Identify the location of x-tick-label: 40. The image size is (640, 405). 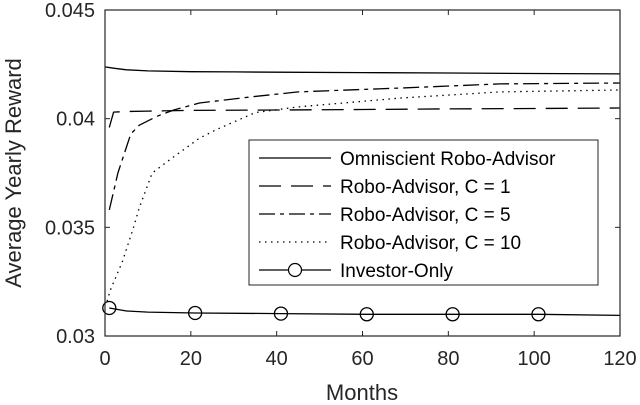
(277, 359).